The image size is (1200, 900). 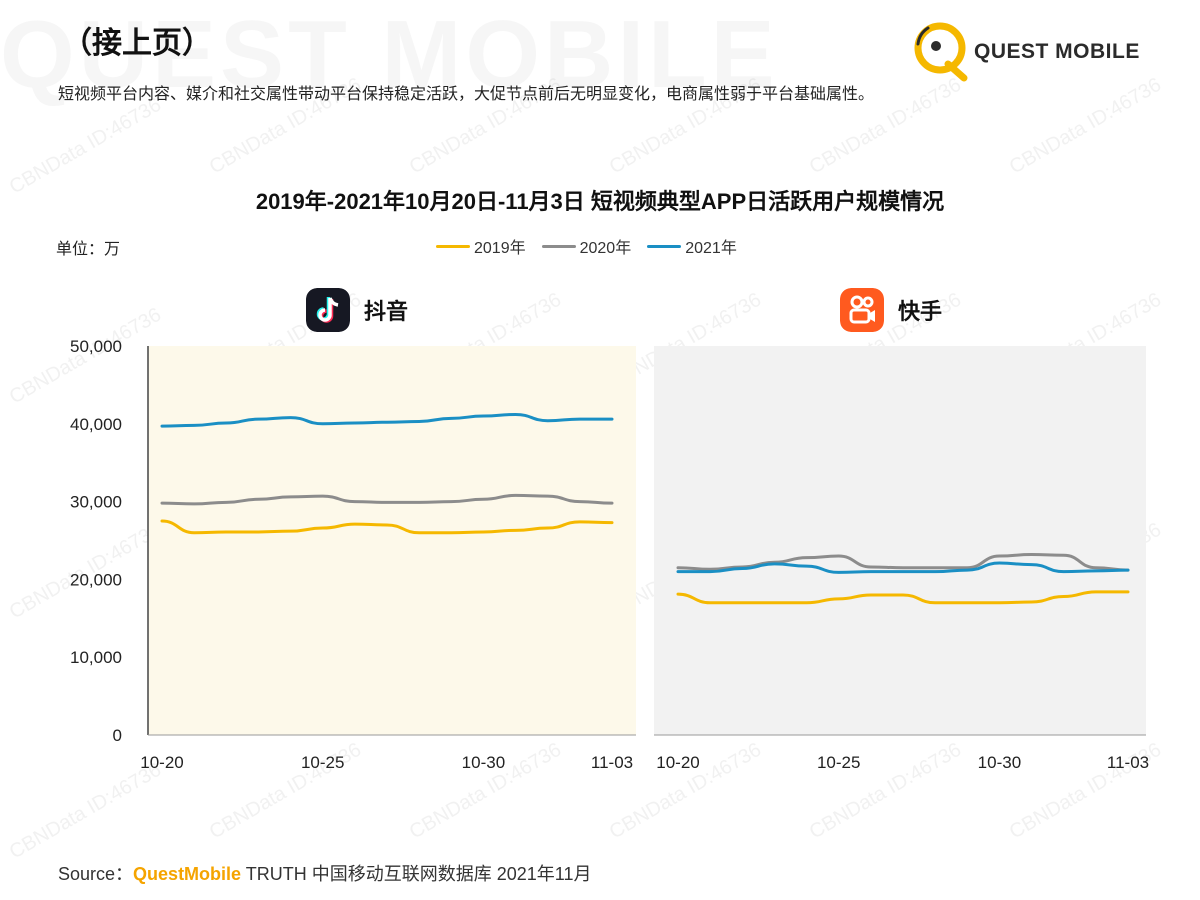 I want to click on platform-name-kuaishou: 快手, so click(x=920, y=311).